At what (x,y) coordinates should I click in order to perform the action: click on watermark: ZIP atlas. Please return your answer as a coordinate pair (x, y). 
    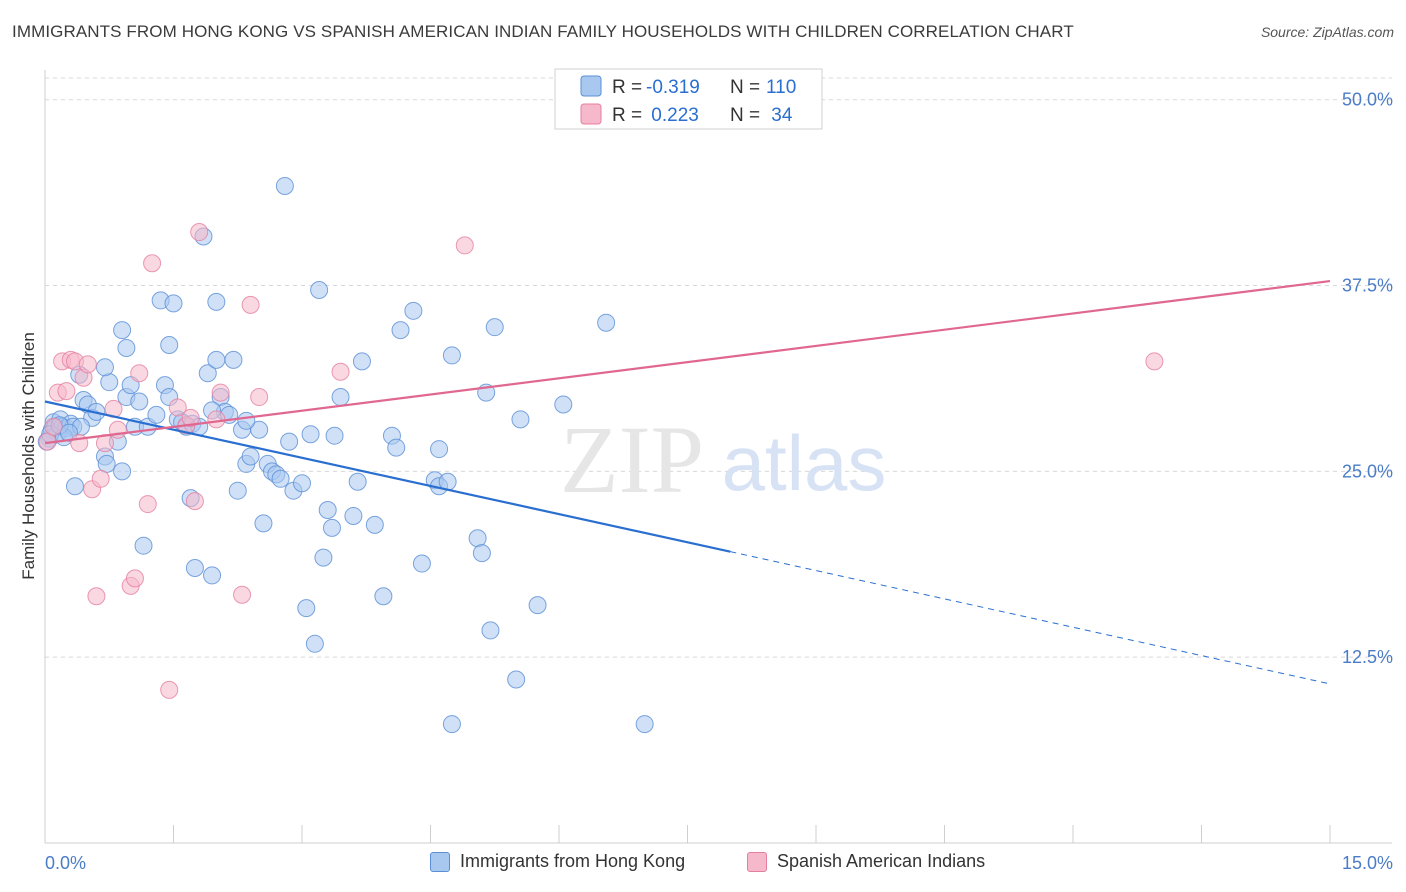
    Looking at the image, I should click on (723, 459).